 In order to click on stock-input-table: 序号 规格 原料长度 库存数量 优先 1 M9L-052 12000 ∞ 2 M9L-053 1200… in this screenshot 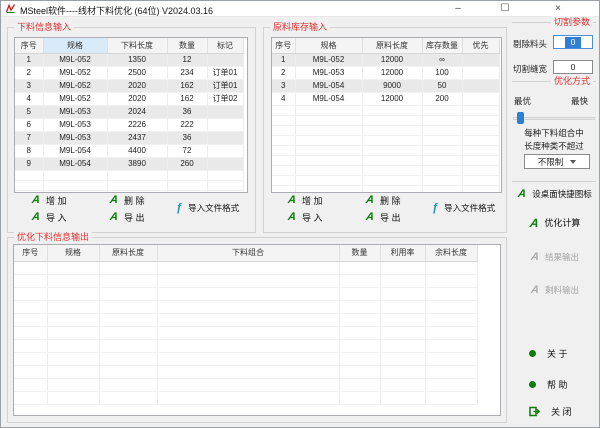, I will do `click(386, 115)`.